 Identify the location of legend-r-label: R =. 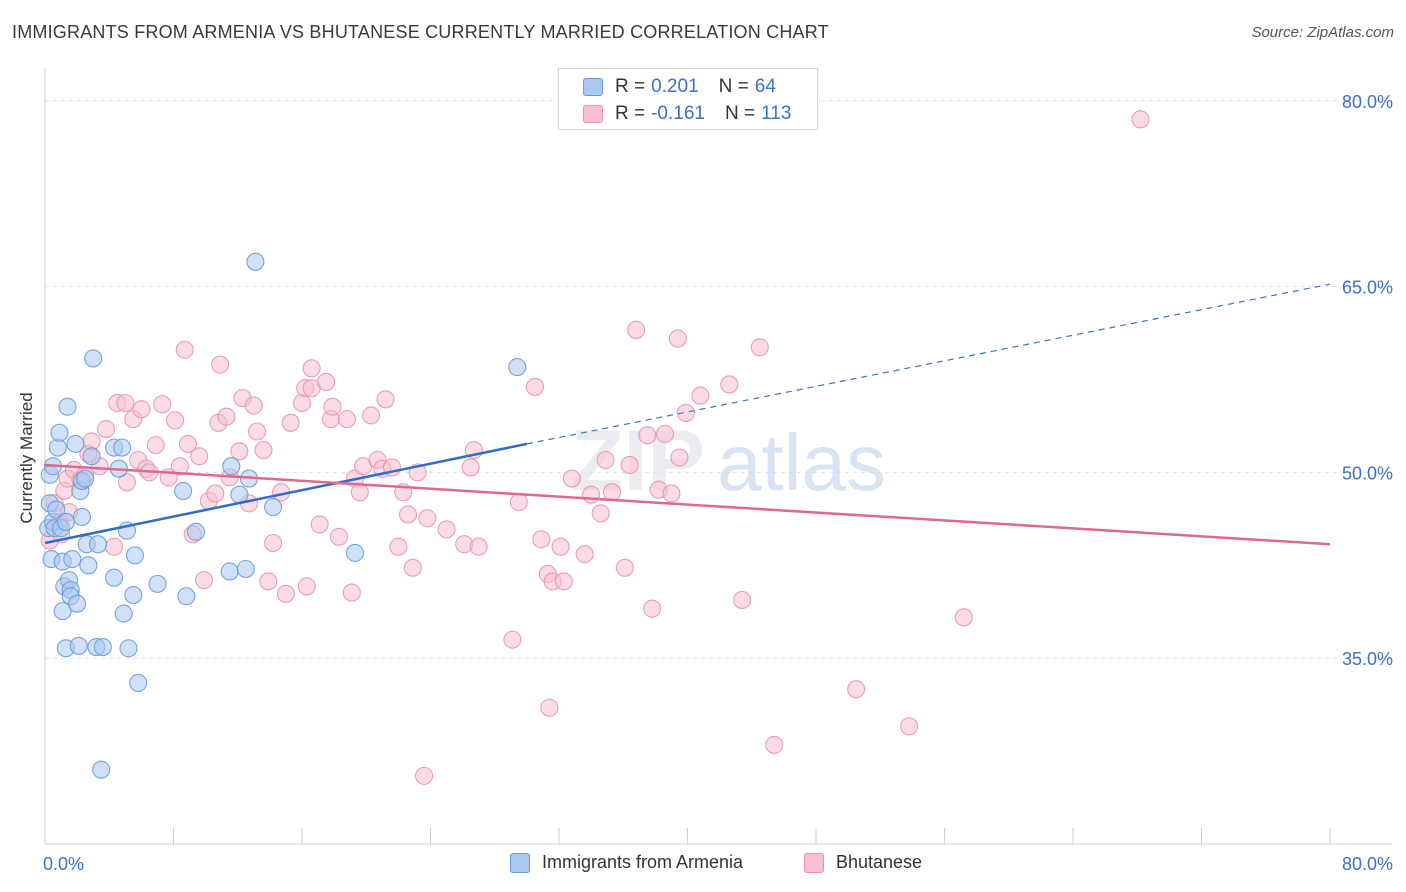
(630, 113).